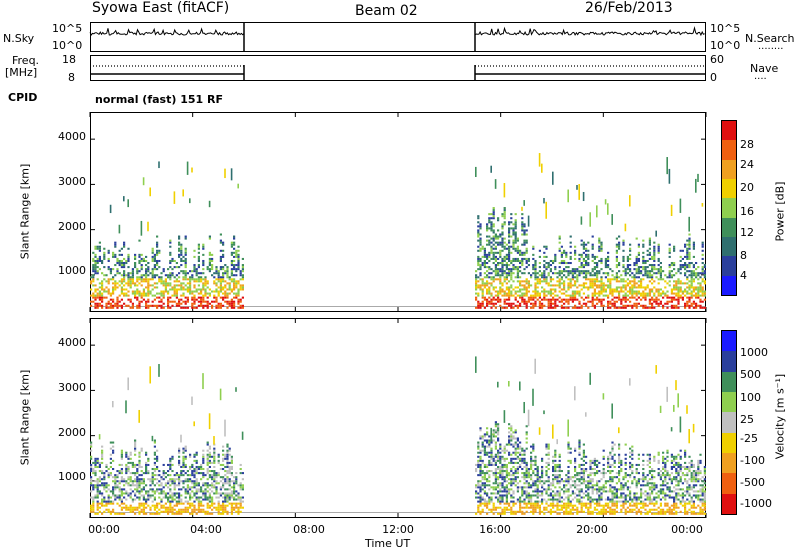 The width and height of the screenshot is (800, 554). What do you see at coordinates (23, 97) in the screenshot?
I see `cpid-label: CPID` at bounding box center [23, 97].